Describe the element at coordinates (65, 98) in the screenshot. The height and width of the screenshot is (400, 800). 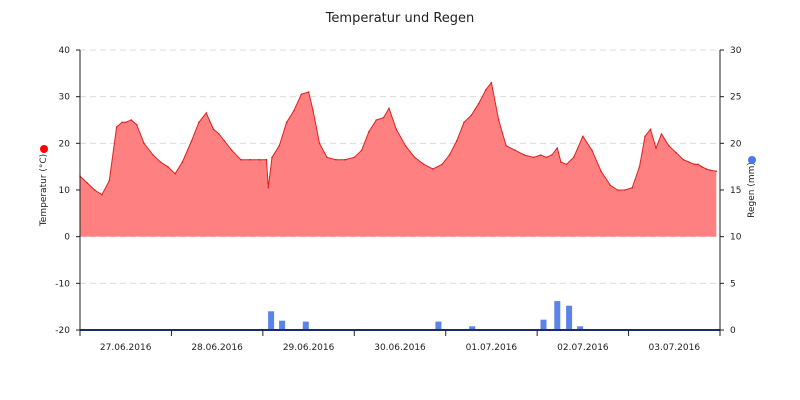
I see `left-tick-label: 30` at that location.